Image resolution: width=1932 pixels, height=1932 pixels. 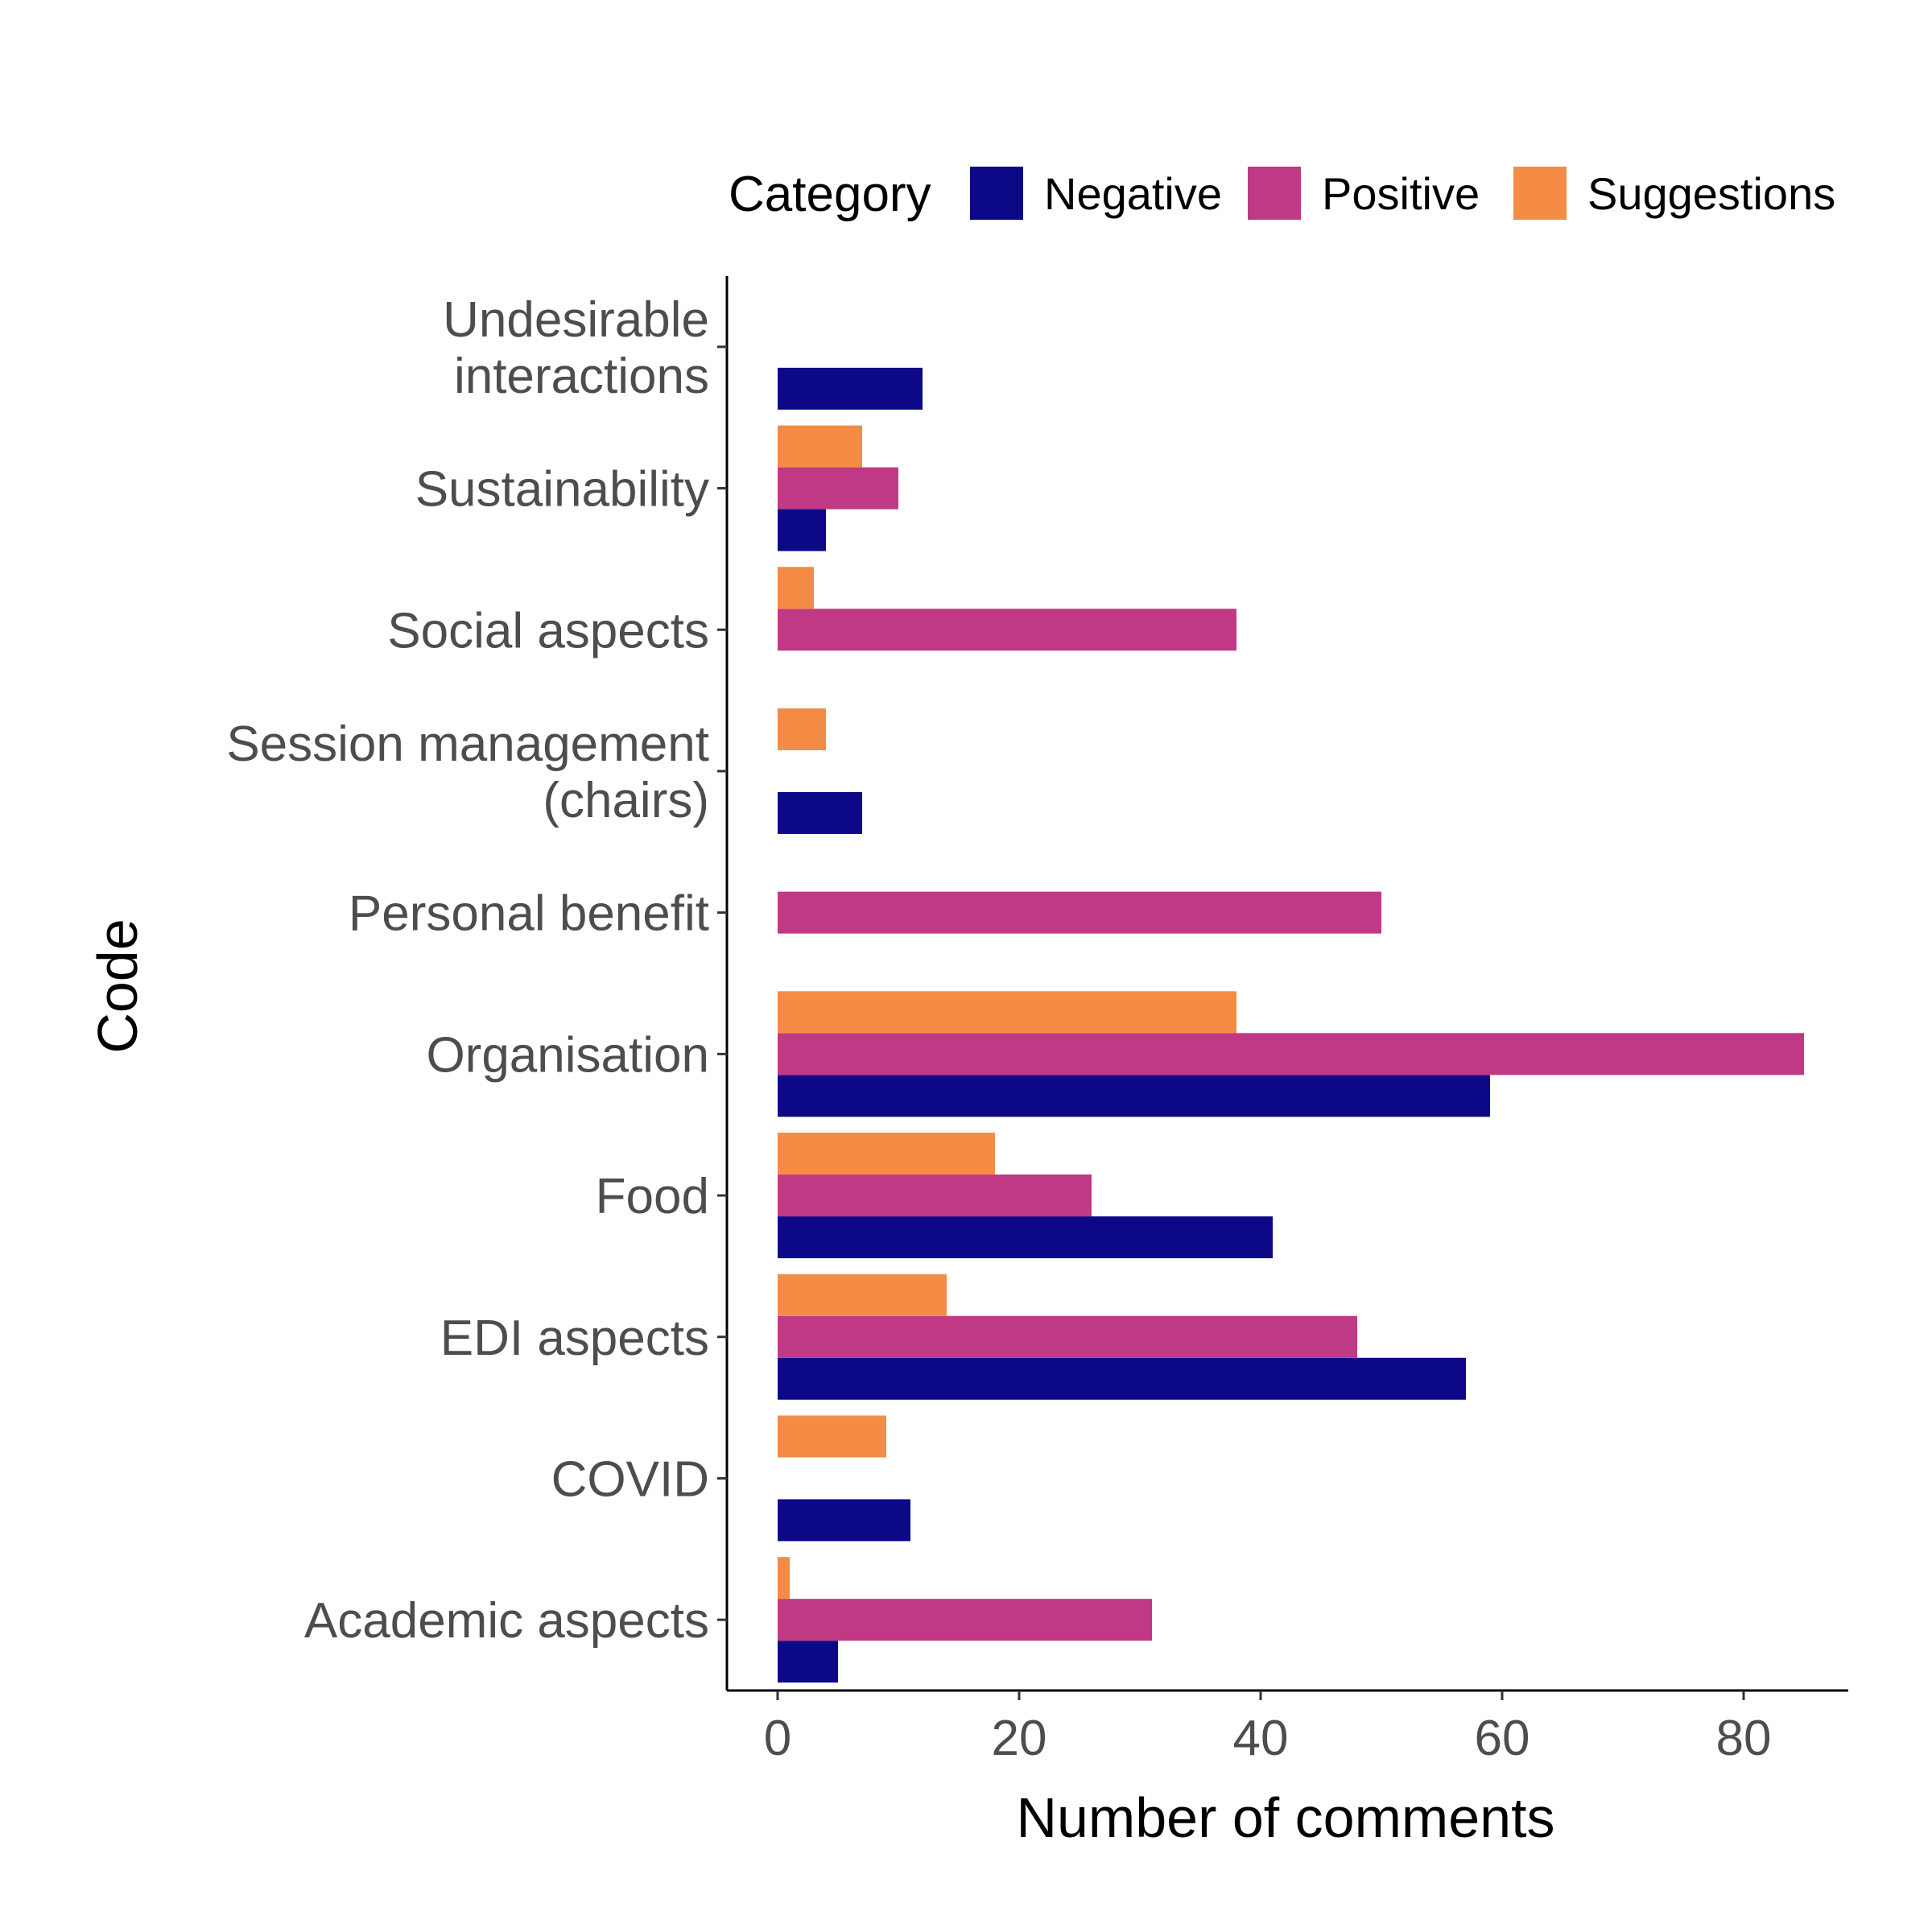 What do you see at coordinates (1502, 1738) in the screenshot?
I see `x-tick-label-60: 60` at bounding box center [1502, 1738].